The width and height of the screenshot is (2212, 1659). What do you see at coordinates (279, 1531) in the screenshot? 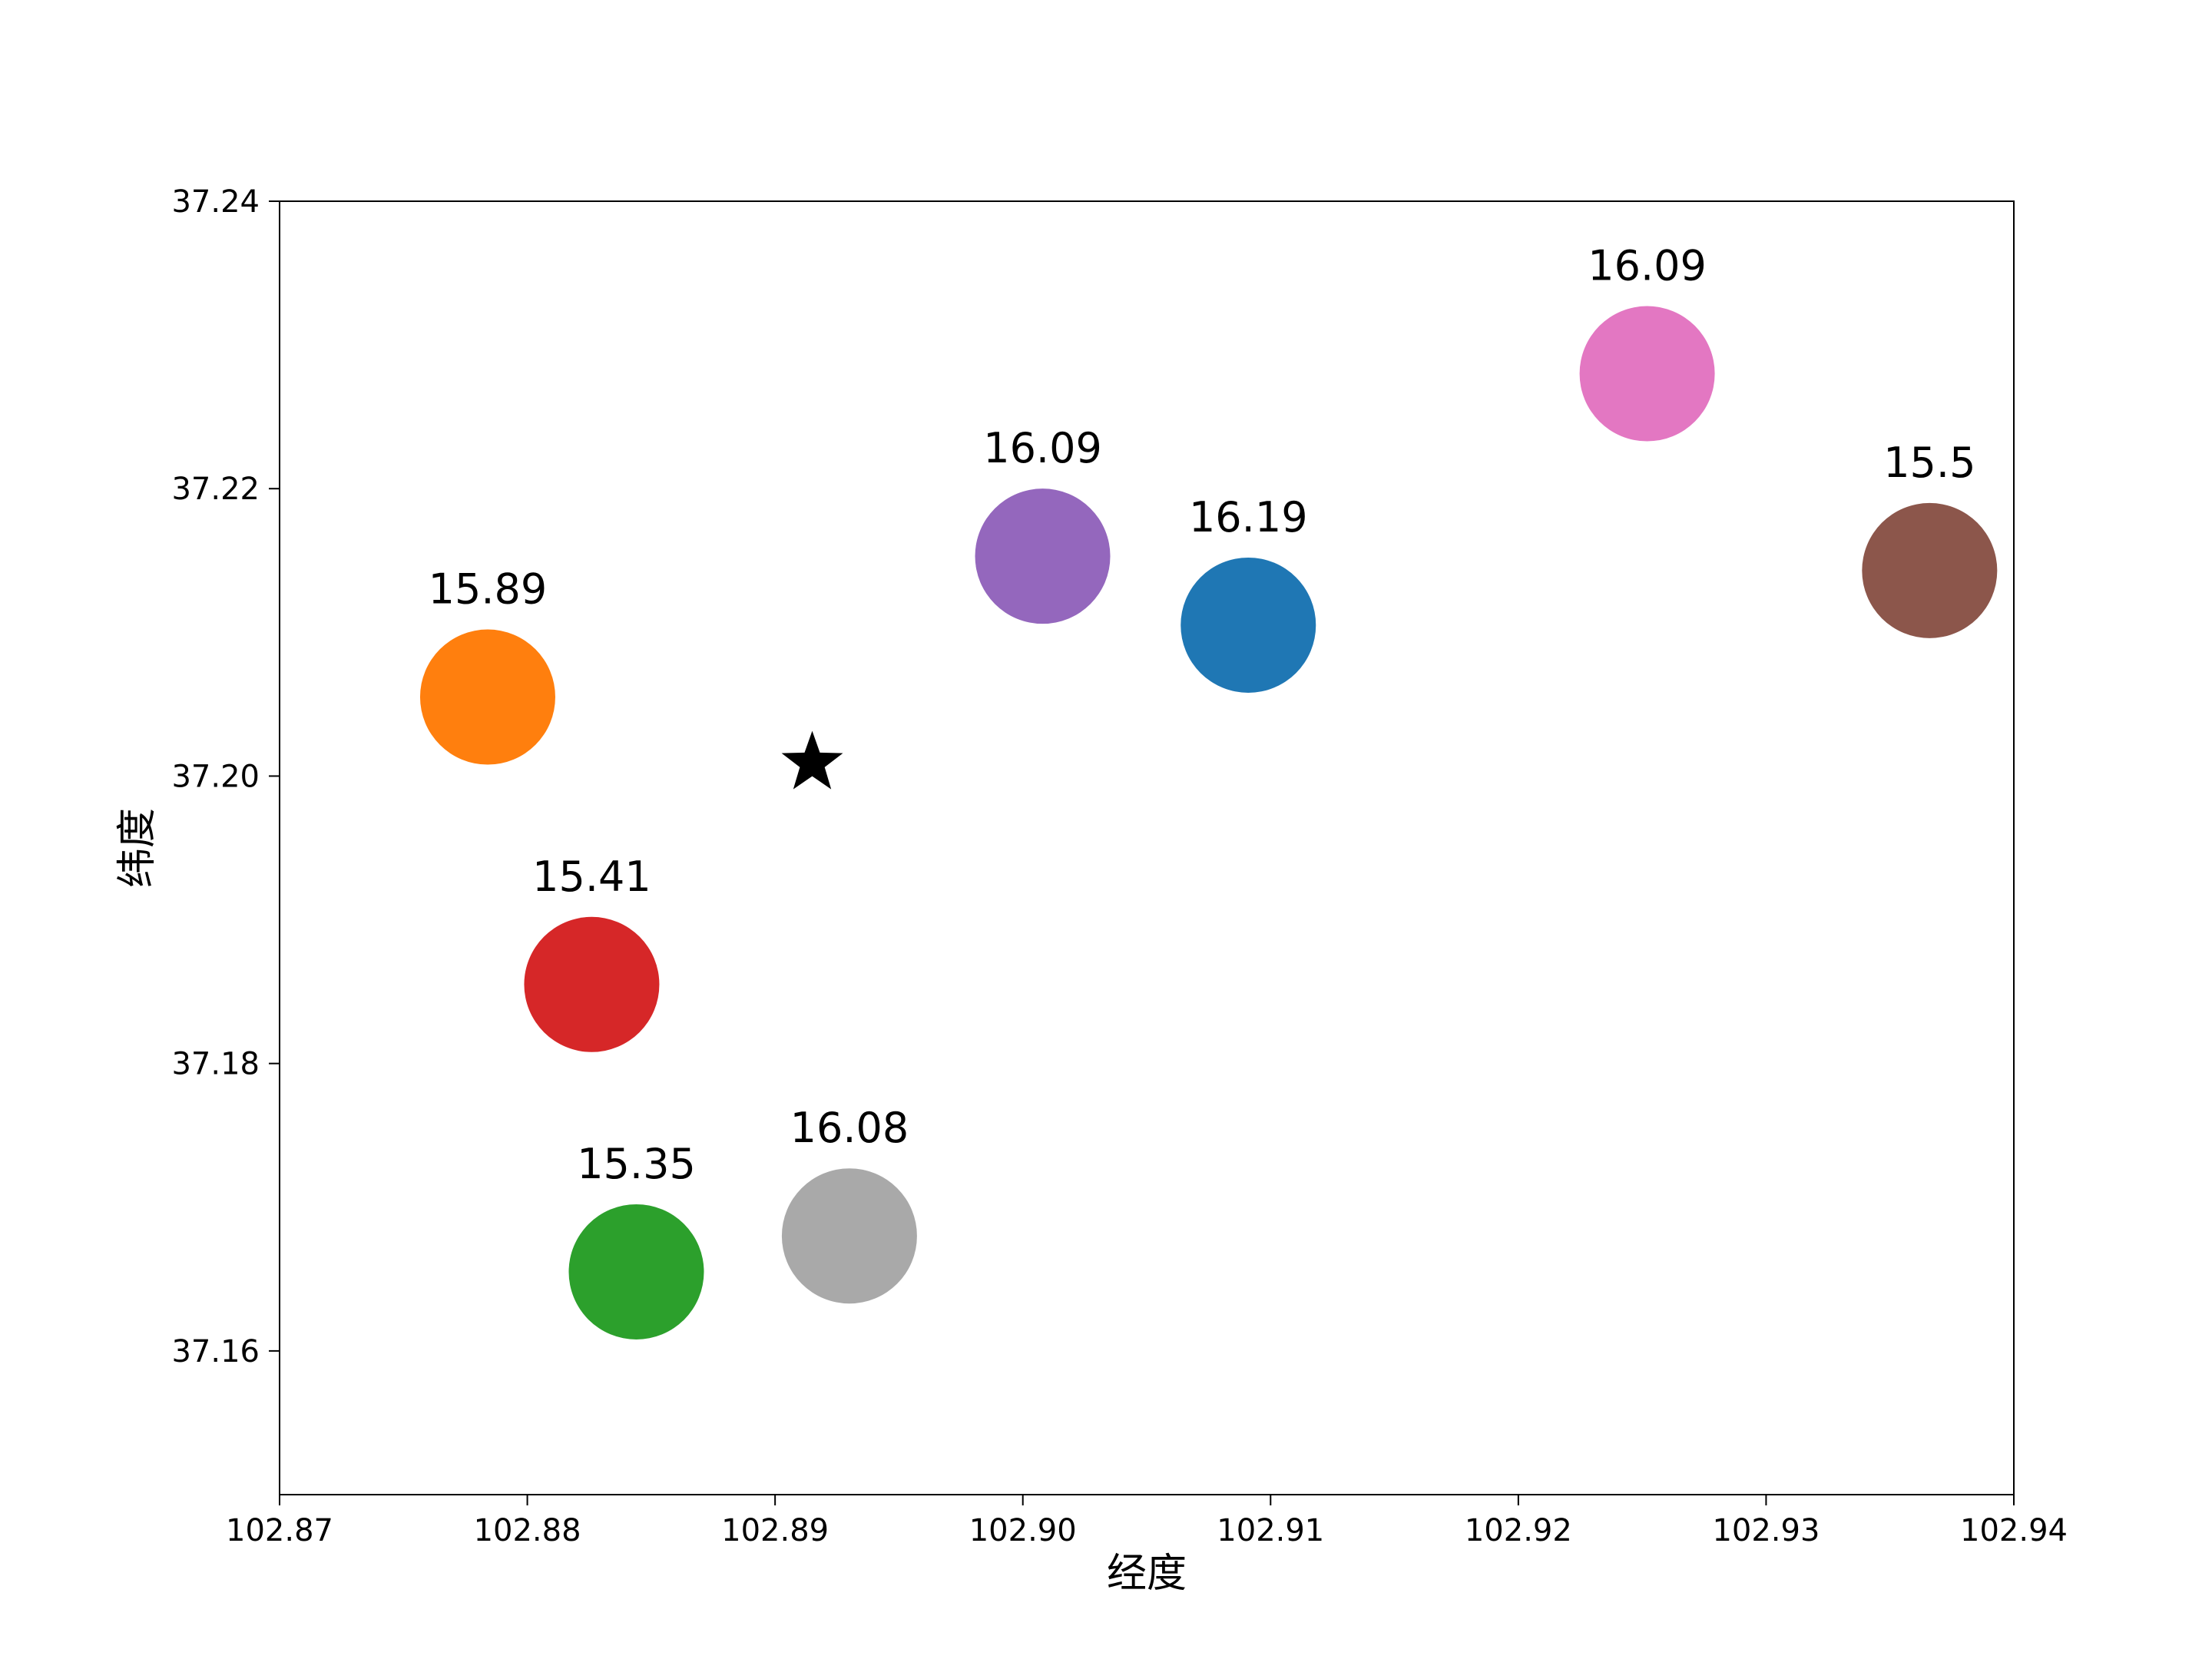
I see `x-tick-label: 102.87` at bounding box center [279, 1531].